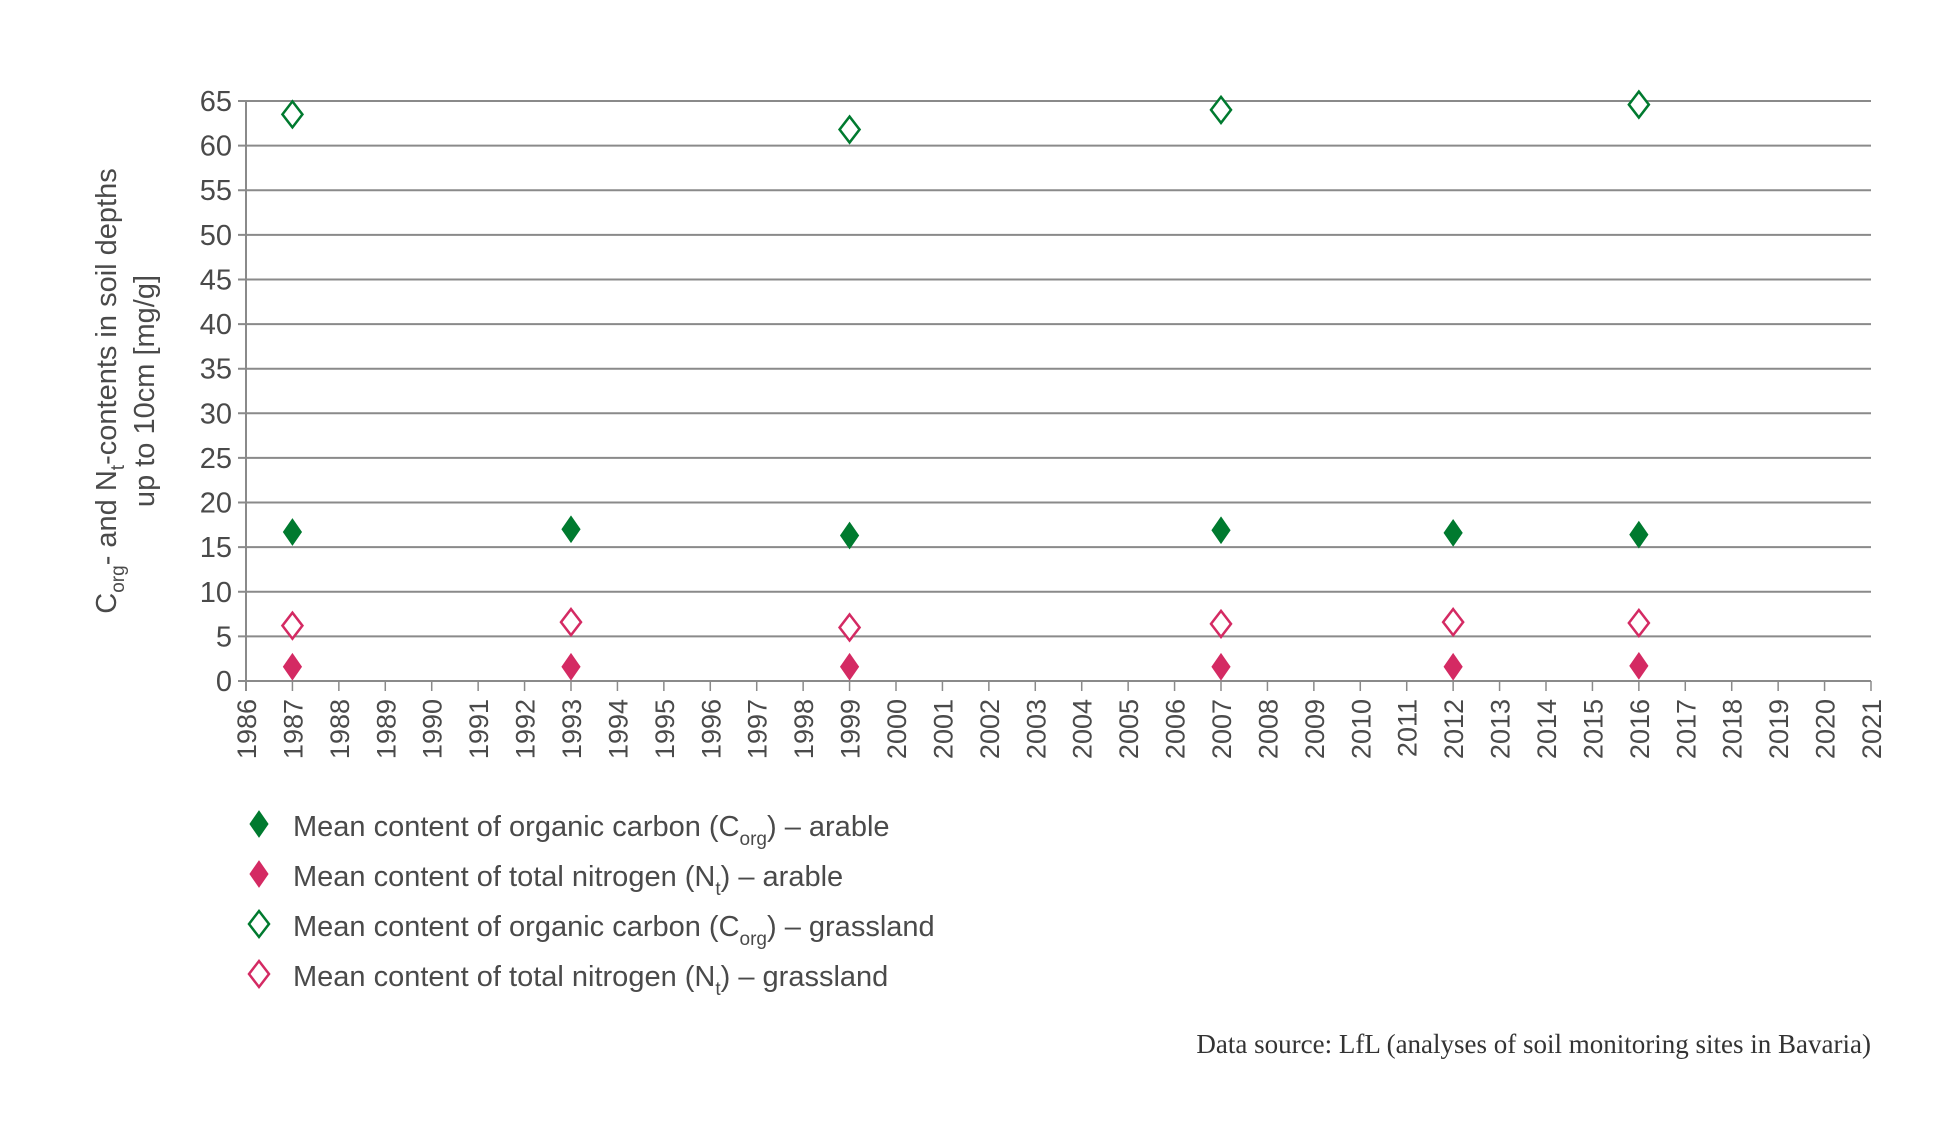 Image resolution: width=1949 pixels, height=1122 pixels. What do you see at coordinates (1454, 729) in the screenshot?
I see `x-tick-label: 2012` at bounding box center [1454, 729].